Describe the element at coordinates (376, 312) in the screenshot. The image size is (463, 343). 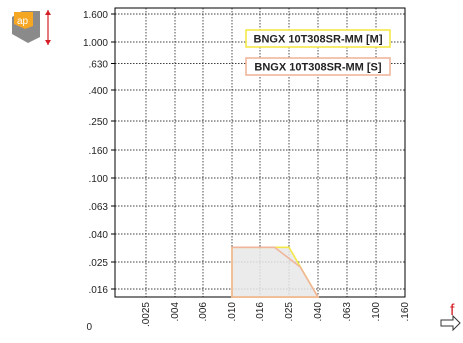
I see `x-tick-label: .100` at that location.